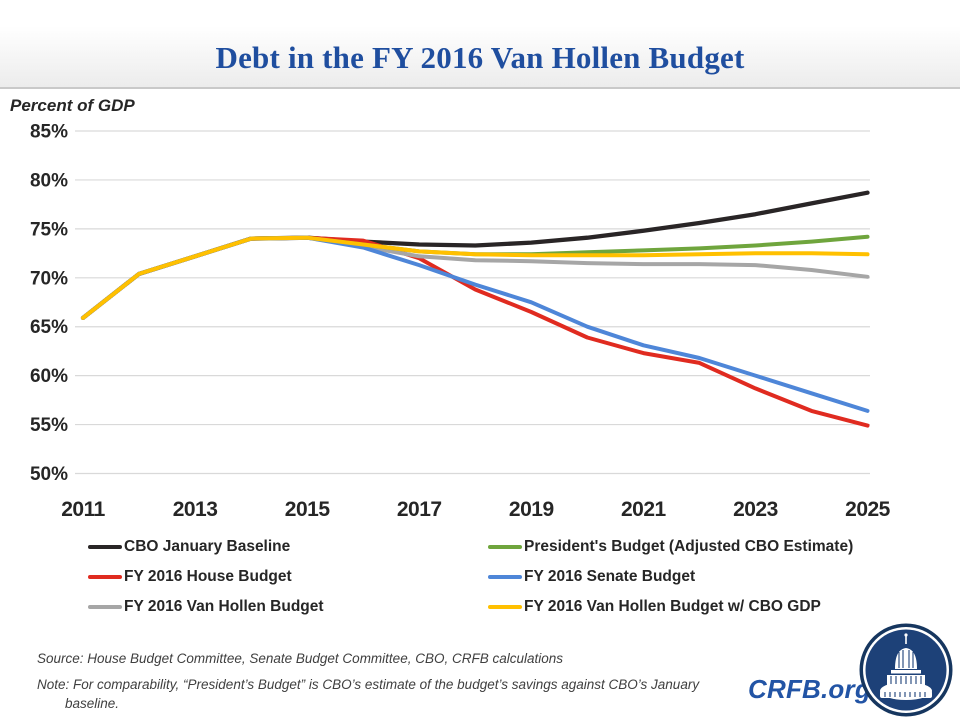 The height and width of the screenshot is (720, 960). I want to click on legend-swatch-fy-2016-house-budget, so click(105, 577).